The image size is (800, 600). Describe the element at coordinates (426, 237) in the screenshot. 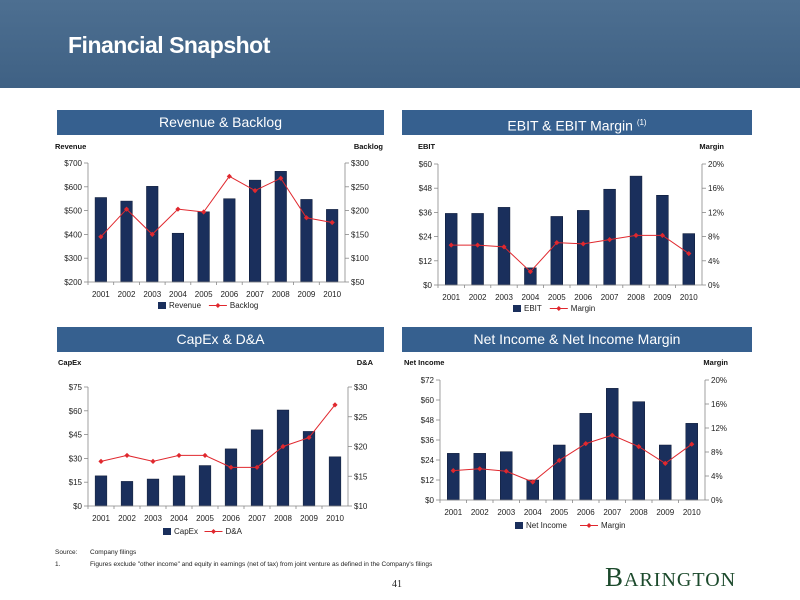

I see `left-tick-label: $24` at that location.